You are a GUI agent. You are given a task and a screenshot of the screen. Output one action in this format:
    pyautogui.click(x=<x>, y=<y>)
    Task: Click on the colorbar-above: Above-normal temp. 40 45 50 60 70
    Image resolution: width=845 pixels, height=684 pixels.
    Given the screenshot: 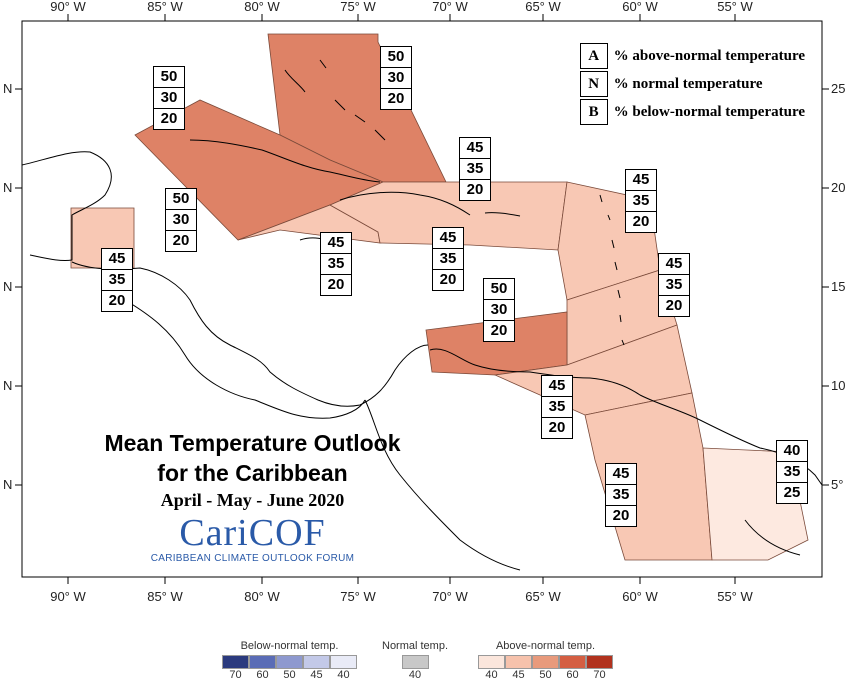 What is the action you would take?
    pyautogui.click(x=545, y=660)
    